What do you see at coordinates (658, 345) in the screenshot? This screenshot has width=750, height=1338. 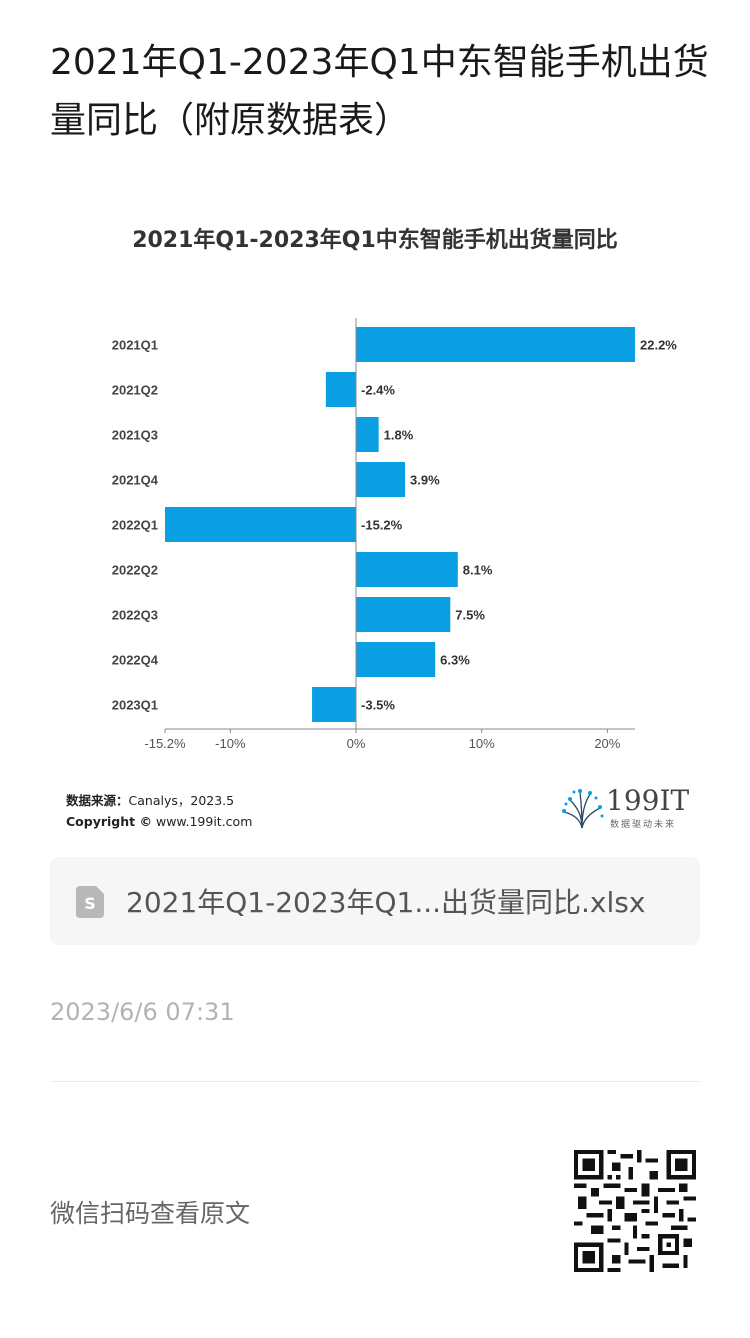 I see `data-label: 22.2%` at bounding box center [658, 345].